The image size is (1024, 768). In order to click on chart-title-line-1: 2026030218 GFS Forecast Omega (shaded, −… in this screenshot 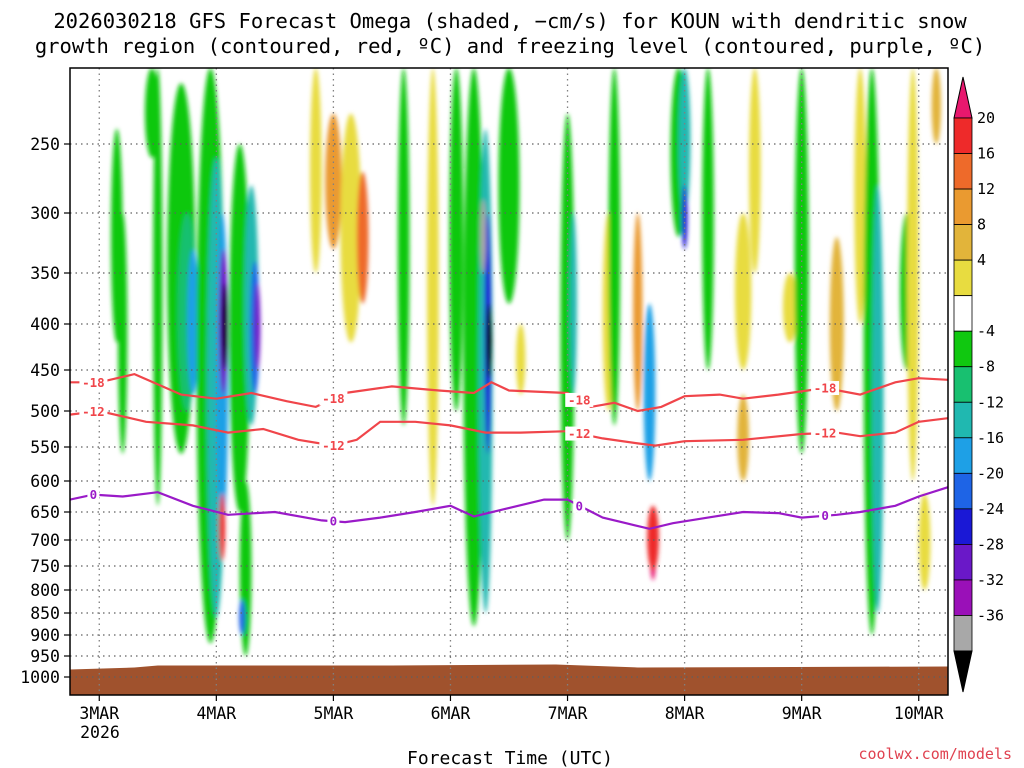, I will do `click(510, 21)`.